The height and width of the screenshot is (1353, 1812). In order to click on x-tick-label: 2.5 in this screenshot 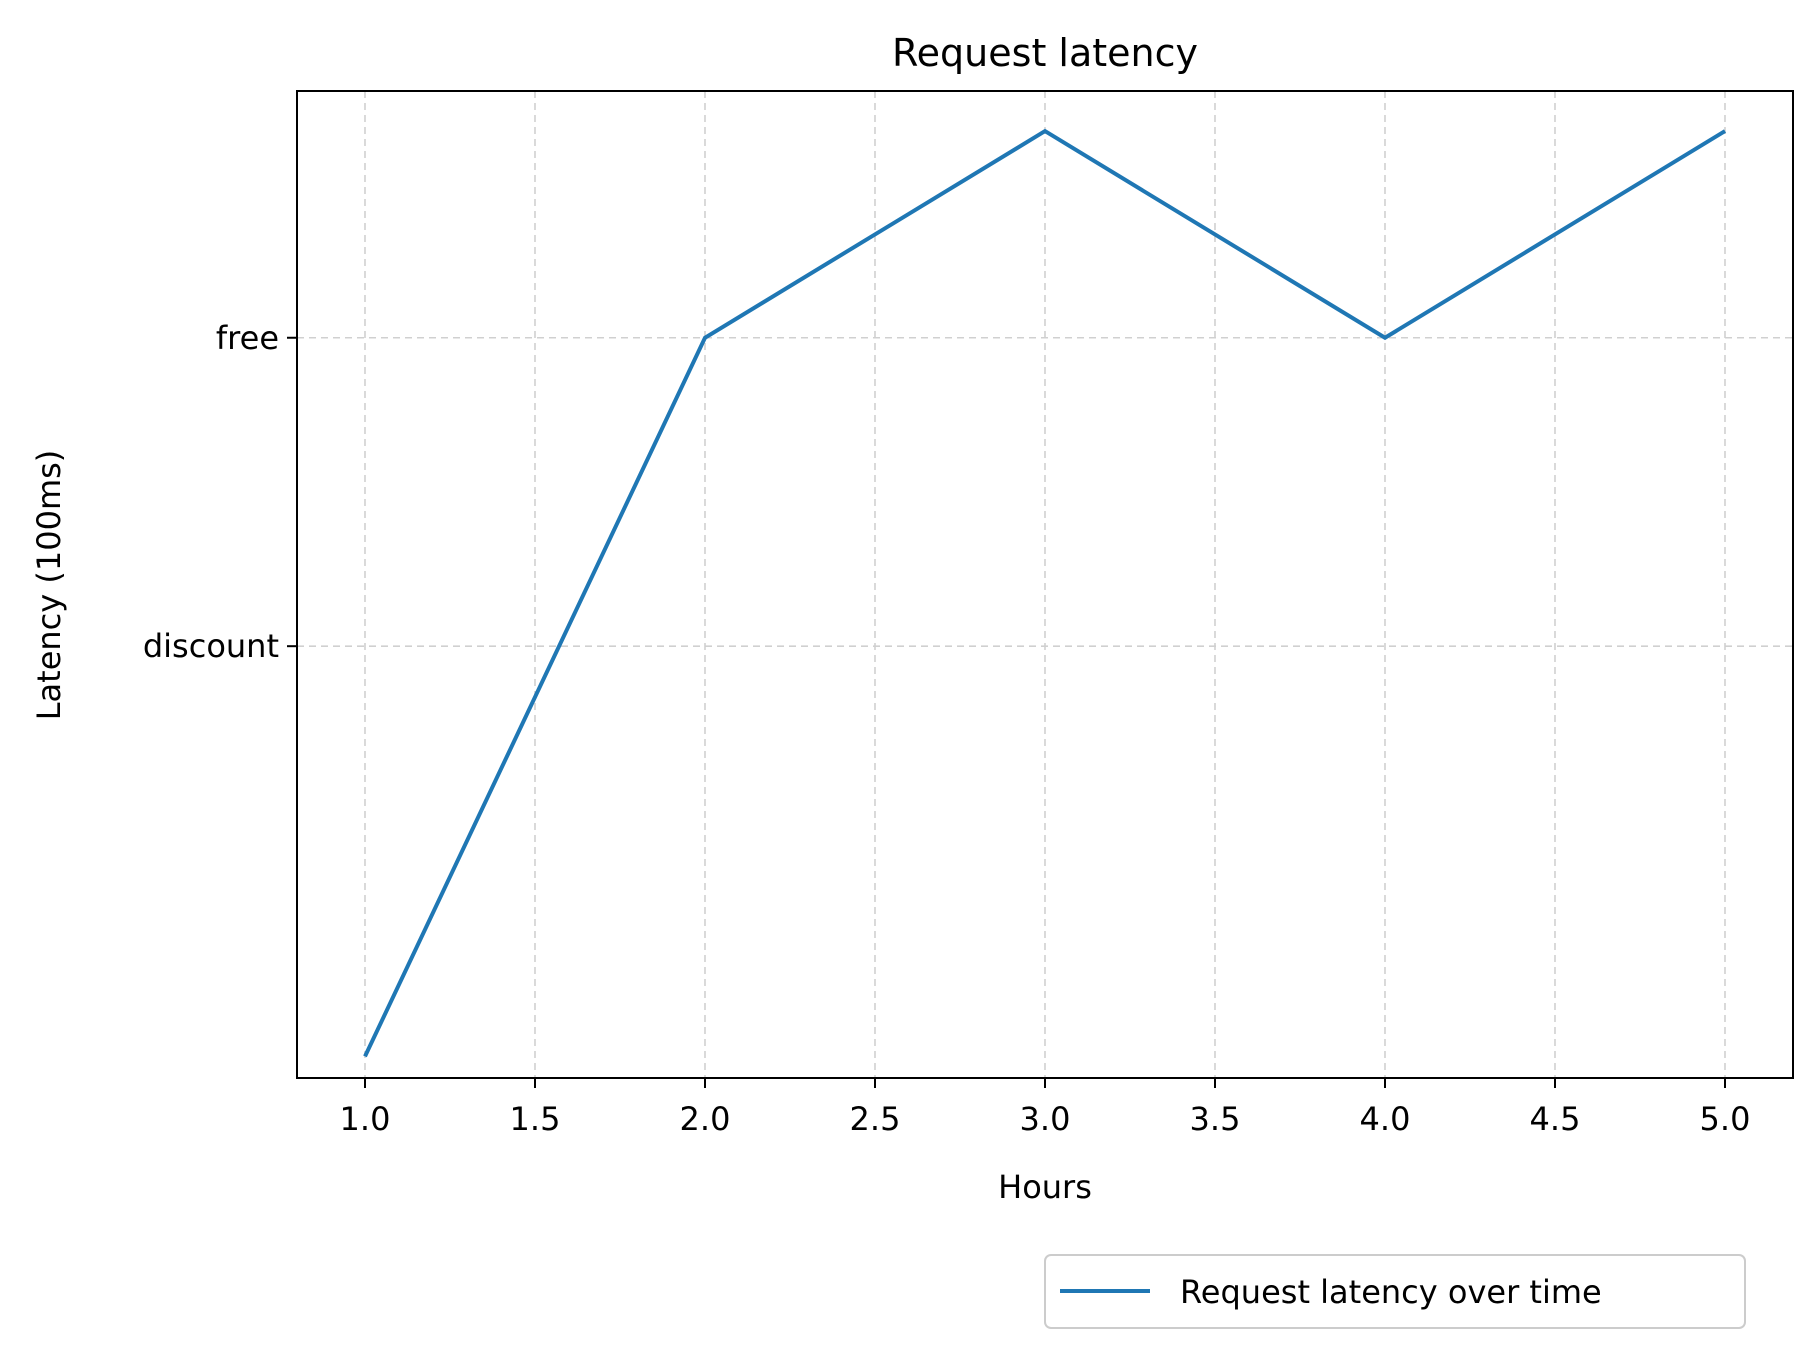, I will do `click(875, 1119)`.